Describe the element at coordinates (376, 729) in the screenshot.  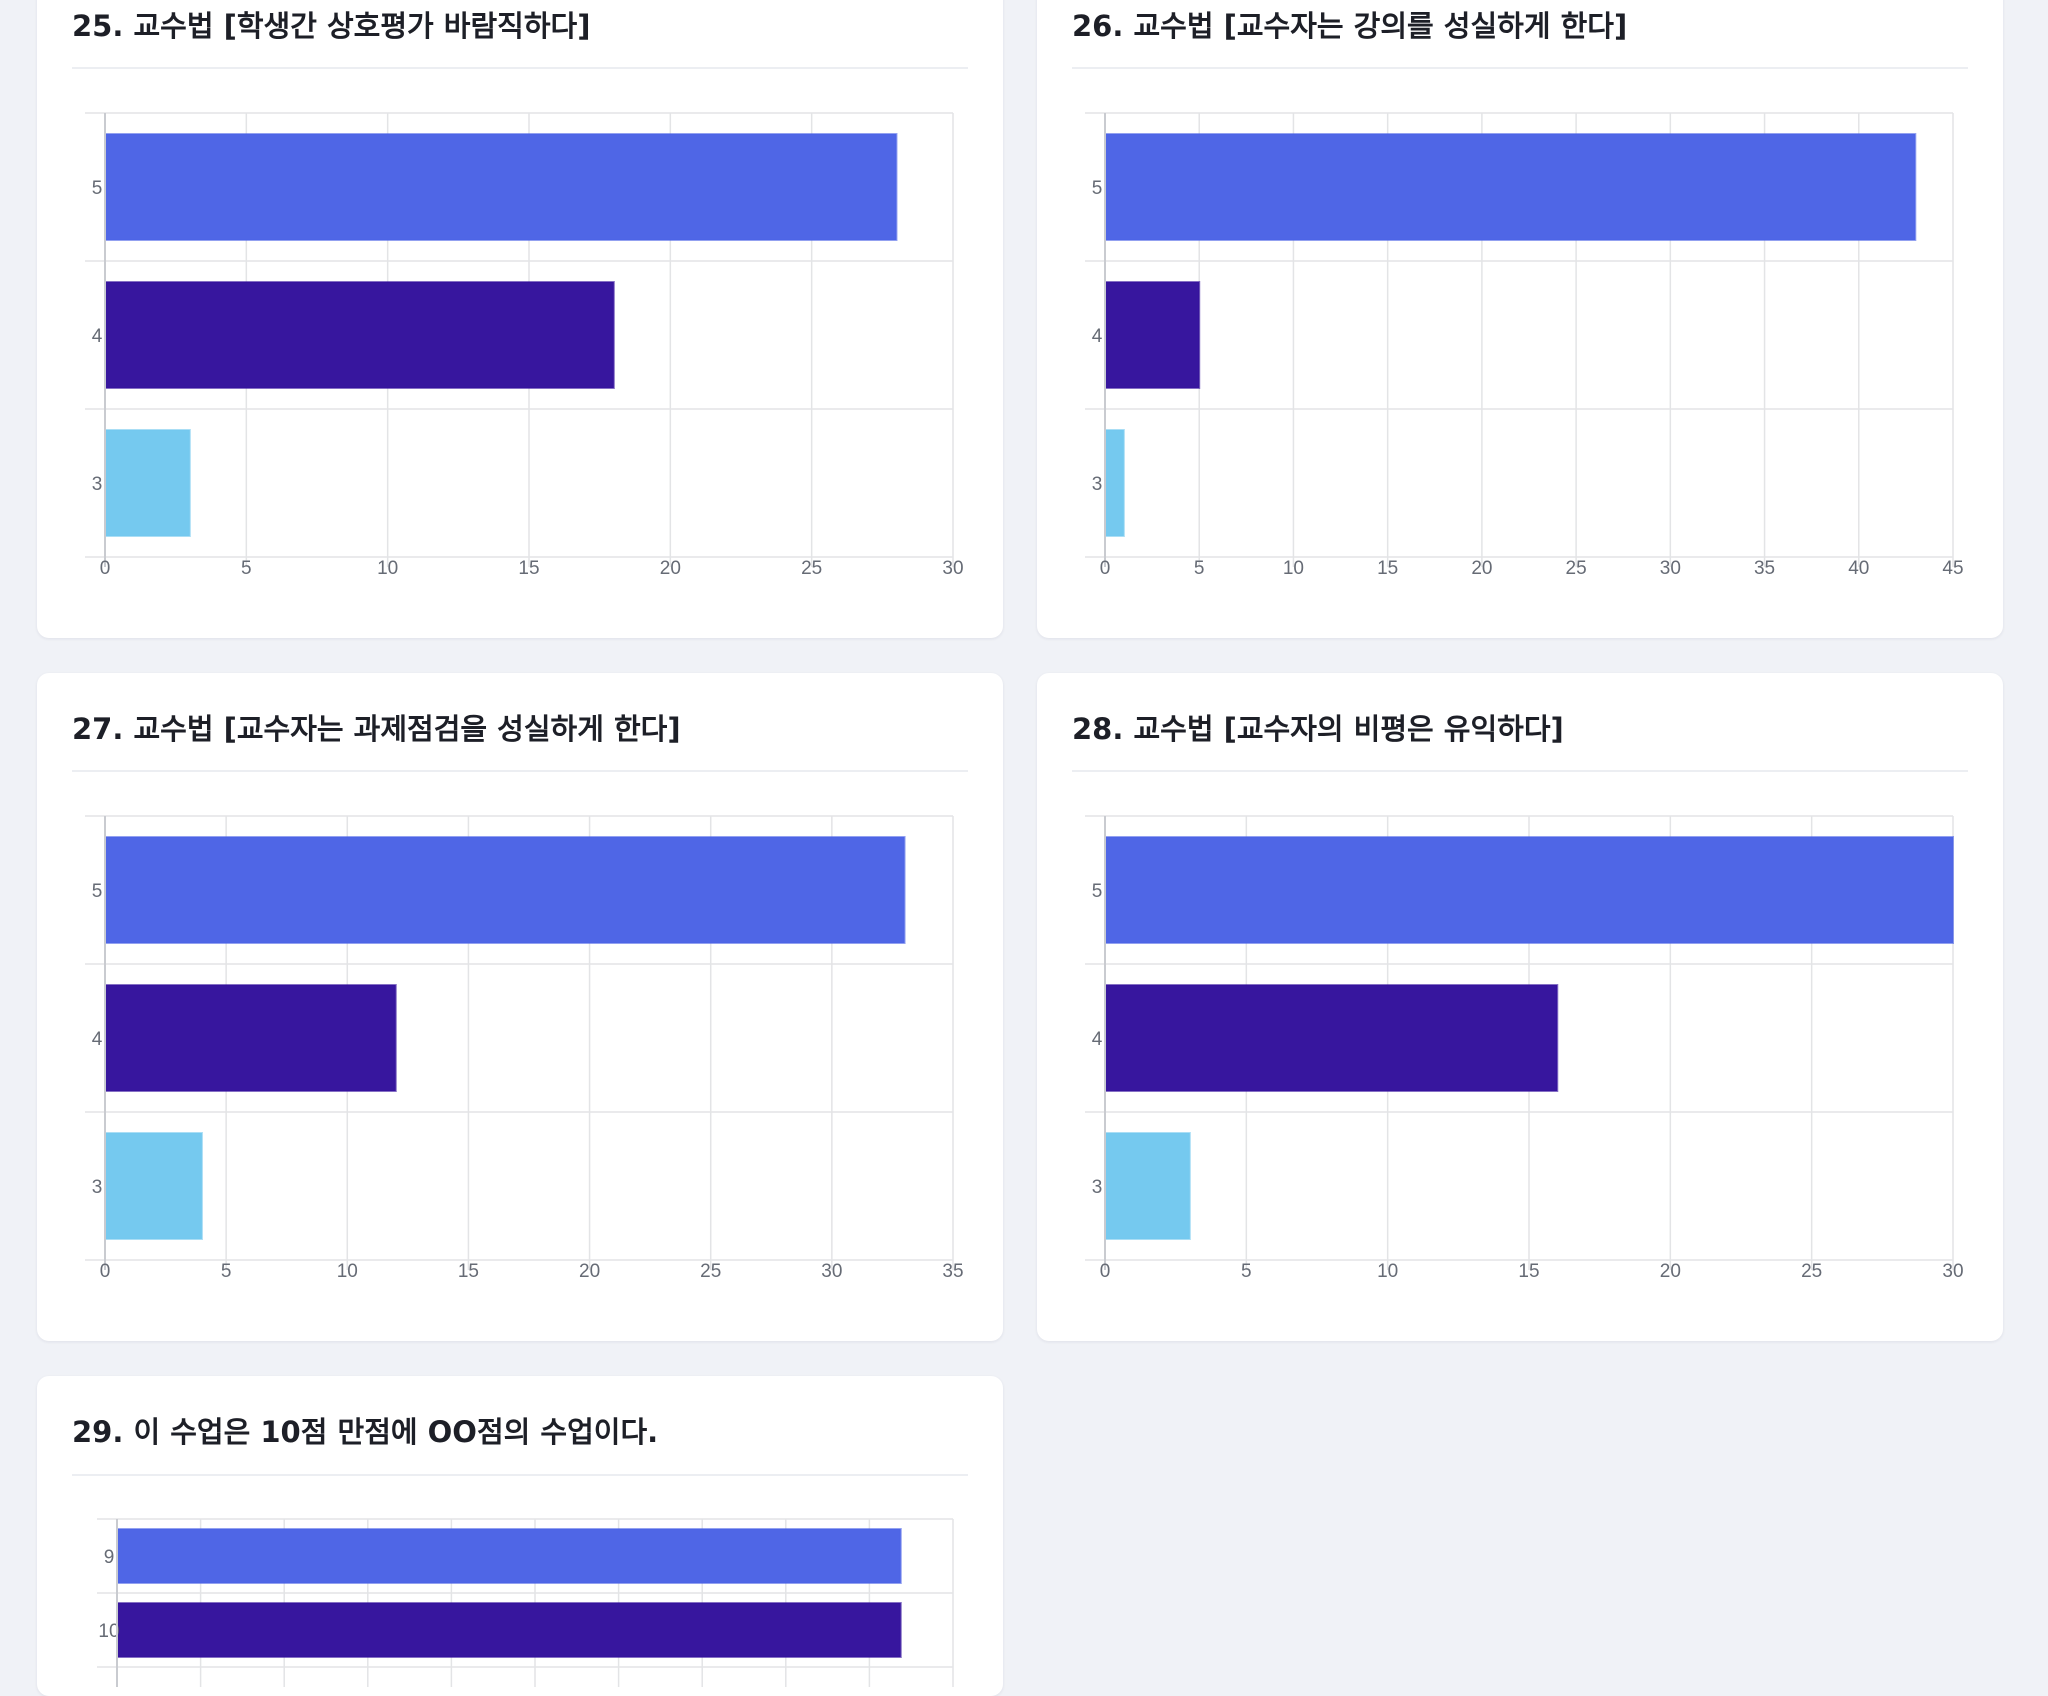
I see `card-title: 27. 교수법 [교수자는 과제점검을 성실하게 한다]` at that location.